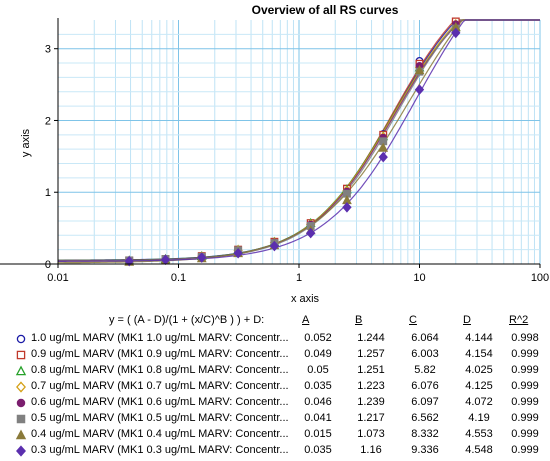 This screenshot has width=550, height=461. What do you see at coordinates (21, 403) in the screenshot?
I see `legend-marker-circle-filled-icon` at bounding box center [21, 403].